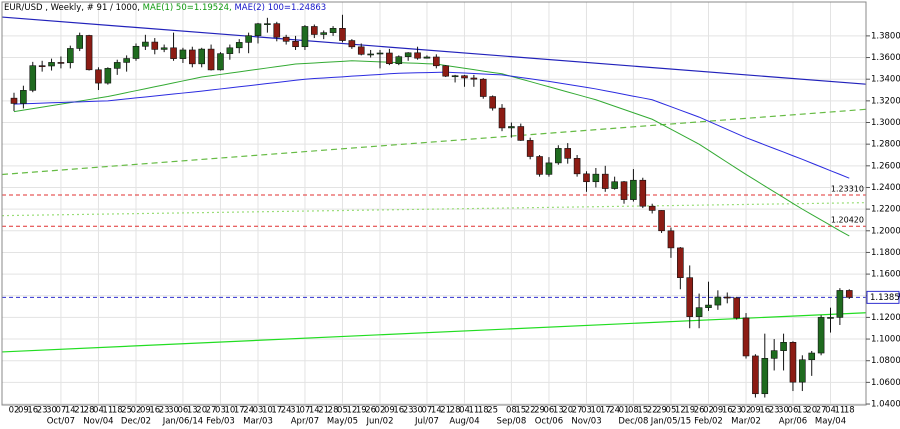 The image size is (900, 429). I want to click on month-label: May/05, so click(342, 422).